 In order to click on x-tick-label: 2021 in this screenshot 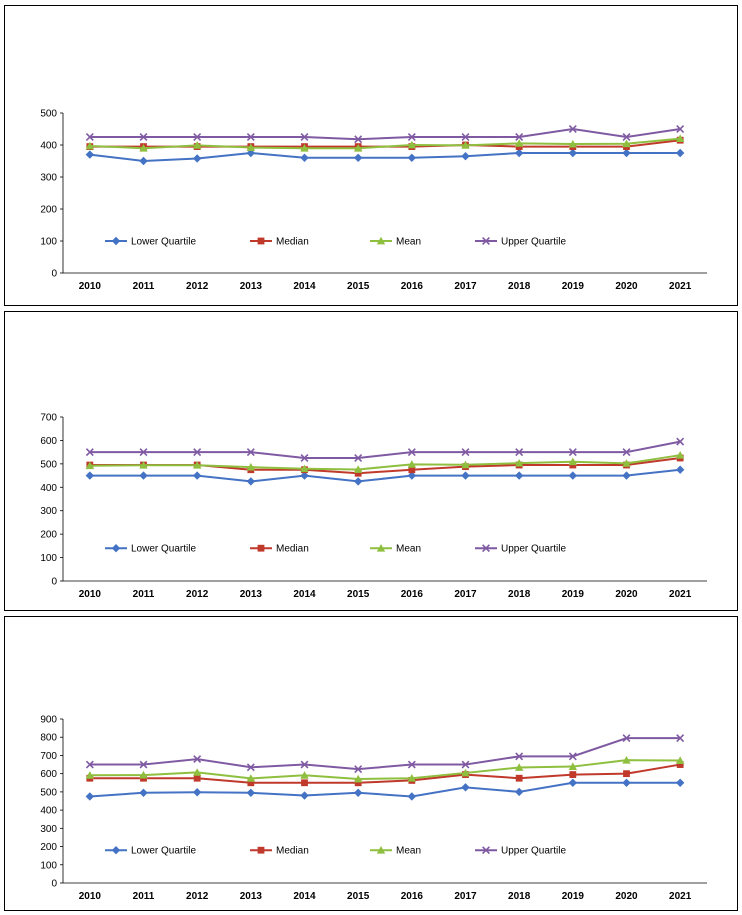, I will do `click(680, 594)`.